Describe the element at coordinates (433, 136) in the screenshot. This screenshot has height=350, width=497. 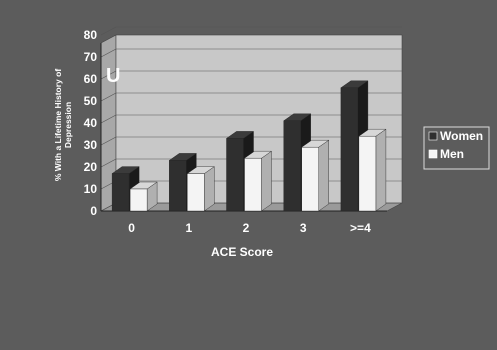
I see `legend-swatch-women` at that location.